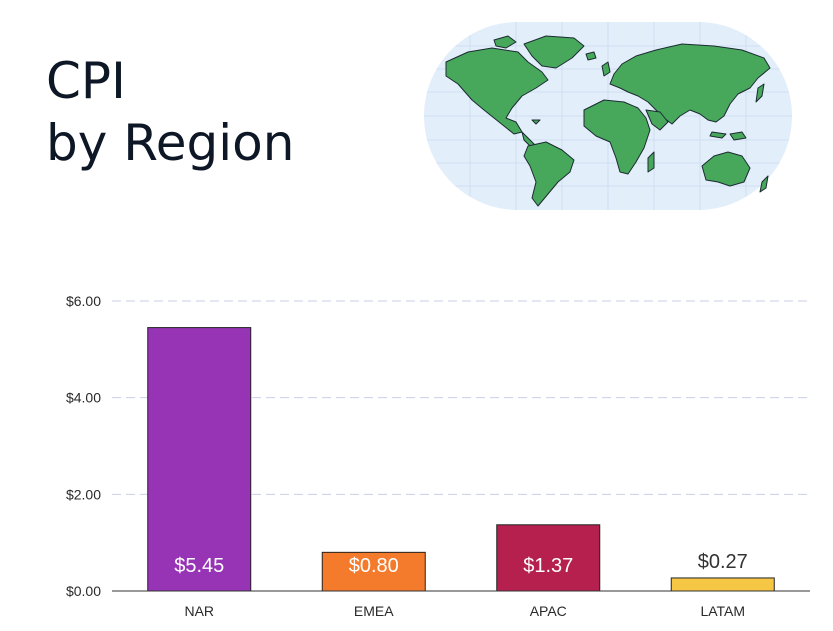 The image size is (833, 631). What do you see at coordinates (199, 611) in the screenshot?
I see `x-tick-label: NAR` at bounding box center [199, 611].